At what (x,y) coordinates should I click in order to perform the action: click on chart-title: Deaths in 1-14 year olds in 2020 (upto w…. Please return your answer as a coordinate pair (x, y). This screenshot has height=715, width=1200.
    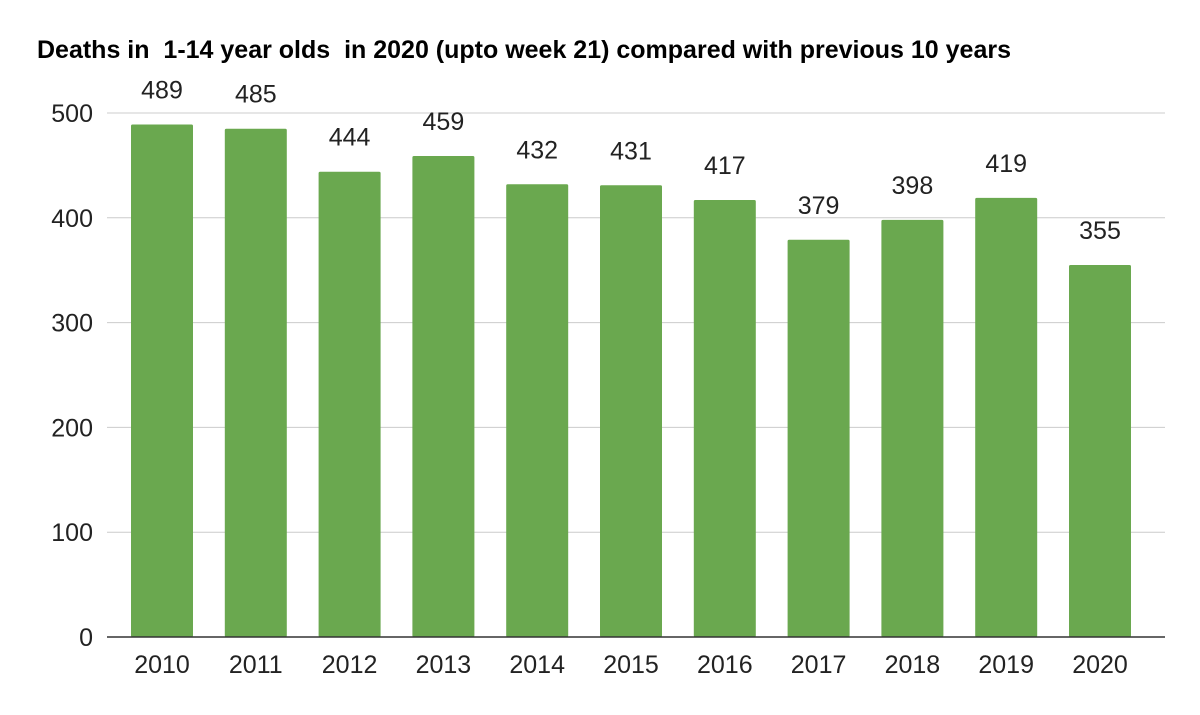
    Looking at the image, I should click on (524, 50).